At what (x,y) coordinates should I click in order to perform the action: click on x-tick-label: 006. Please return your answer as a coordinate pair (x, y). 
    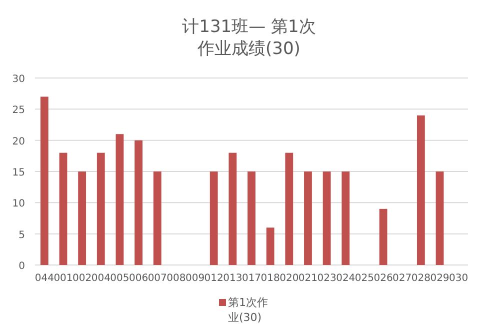
    Looking at the image, I should click on (138, 278).